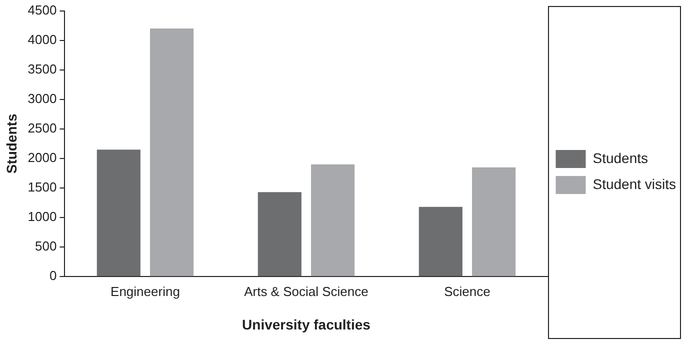 The image size is (692, 342). I want to click on y-tick-label: 1500, so click(42, 187).